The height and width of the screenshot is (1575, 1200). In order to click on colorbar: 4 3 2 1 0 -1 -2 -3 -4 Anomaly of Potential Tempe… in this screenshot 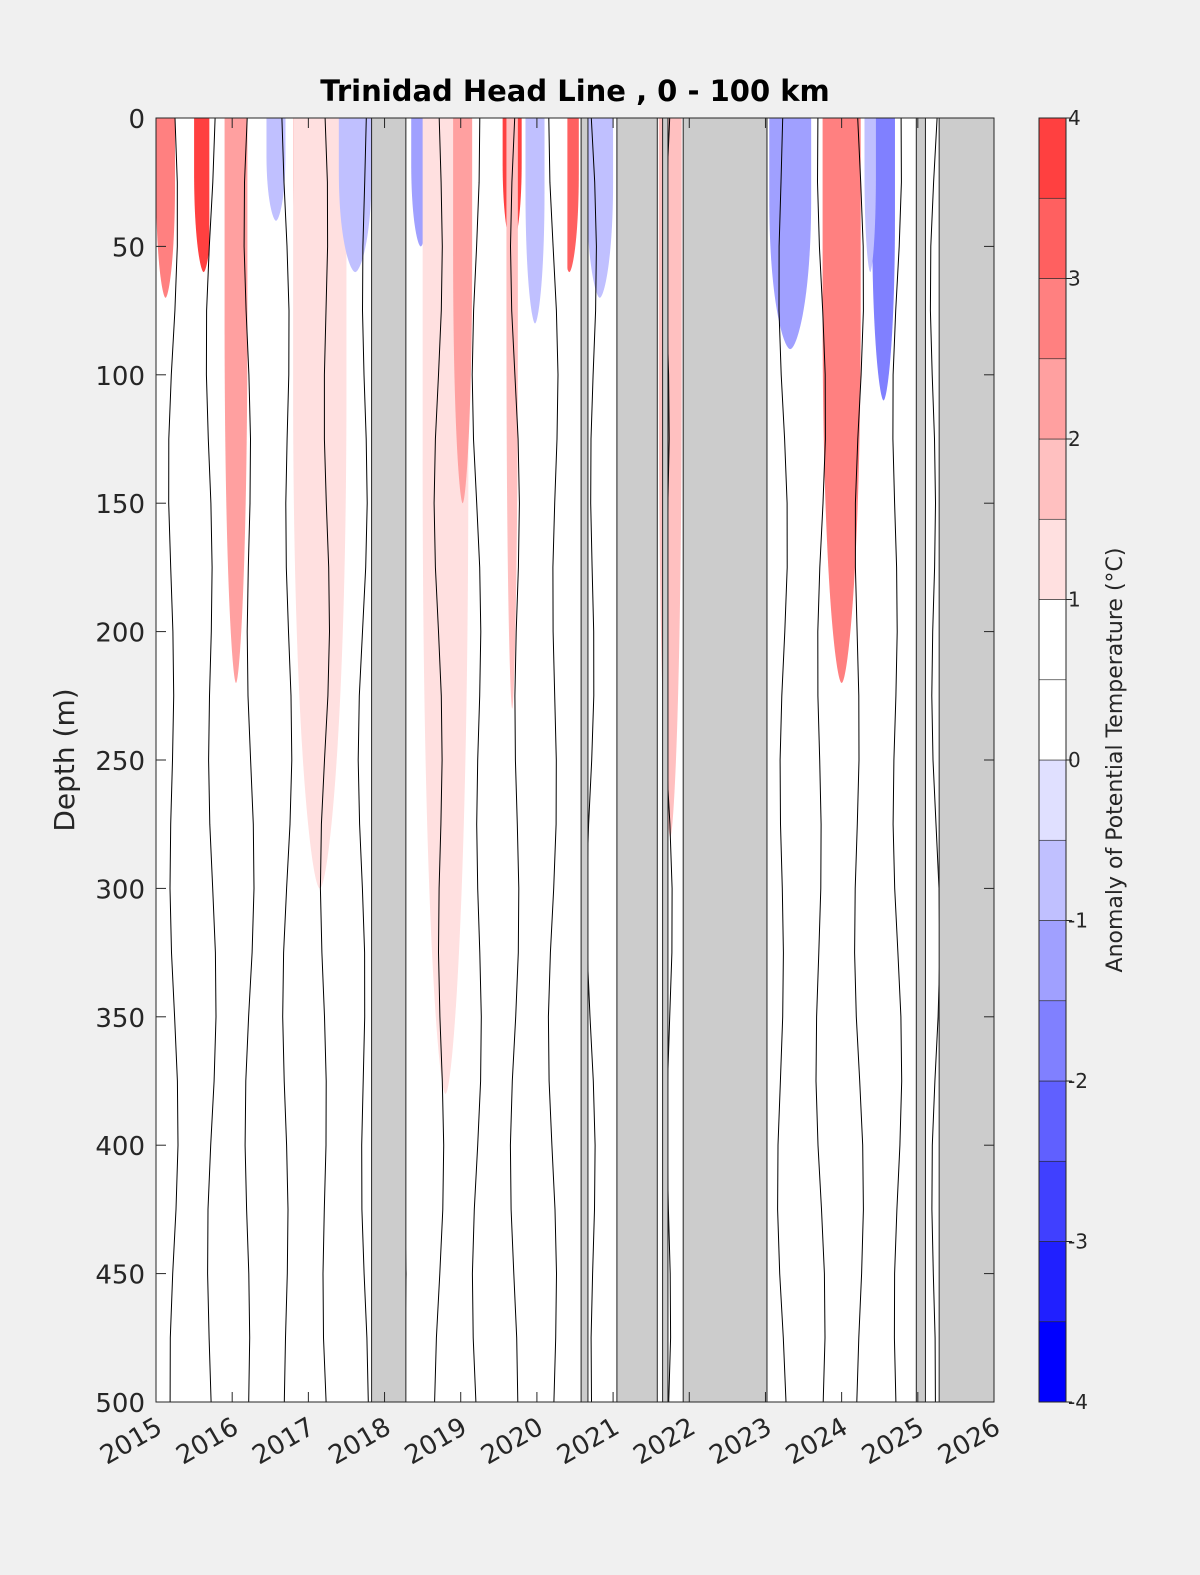, I will do `click(1083, 760)`.